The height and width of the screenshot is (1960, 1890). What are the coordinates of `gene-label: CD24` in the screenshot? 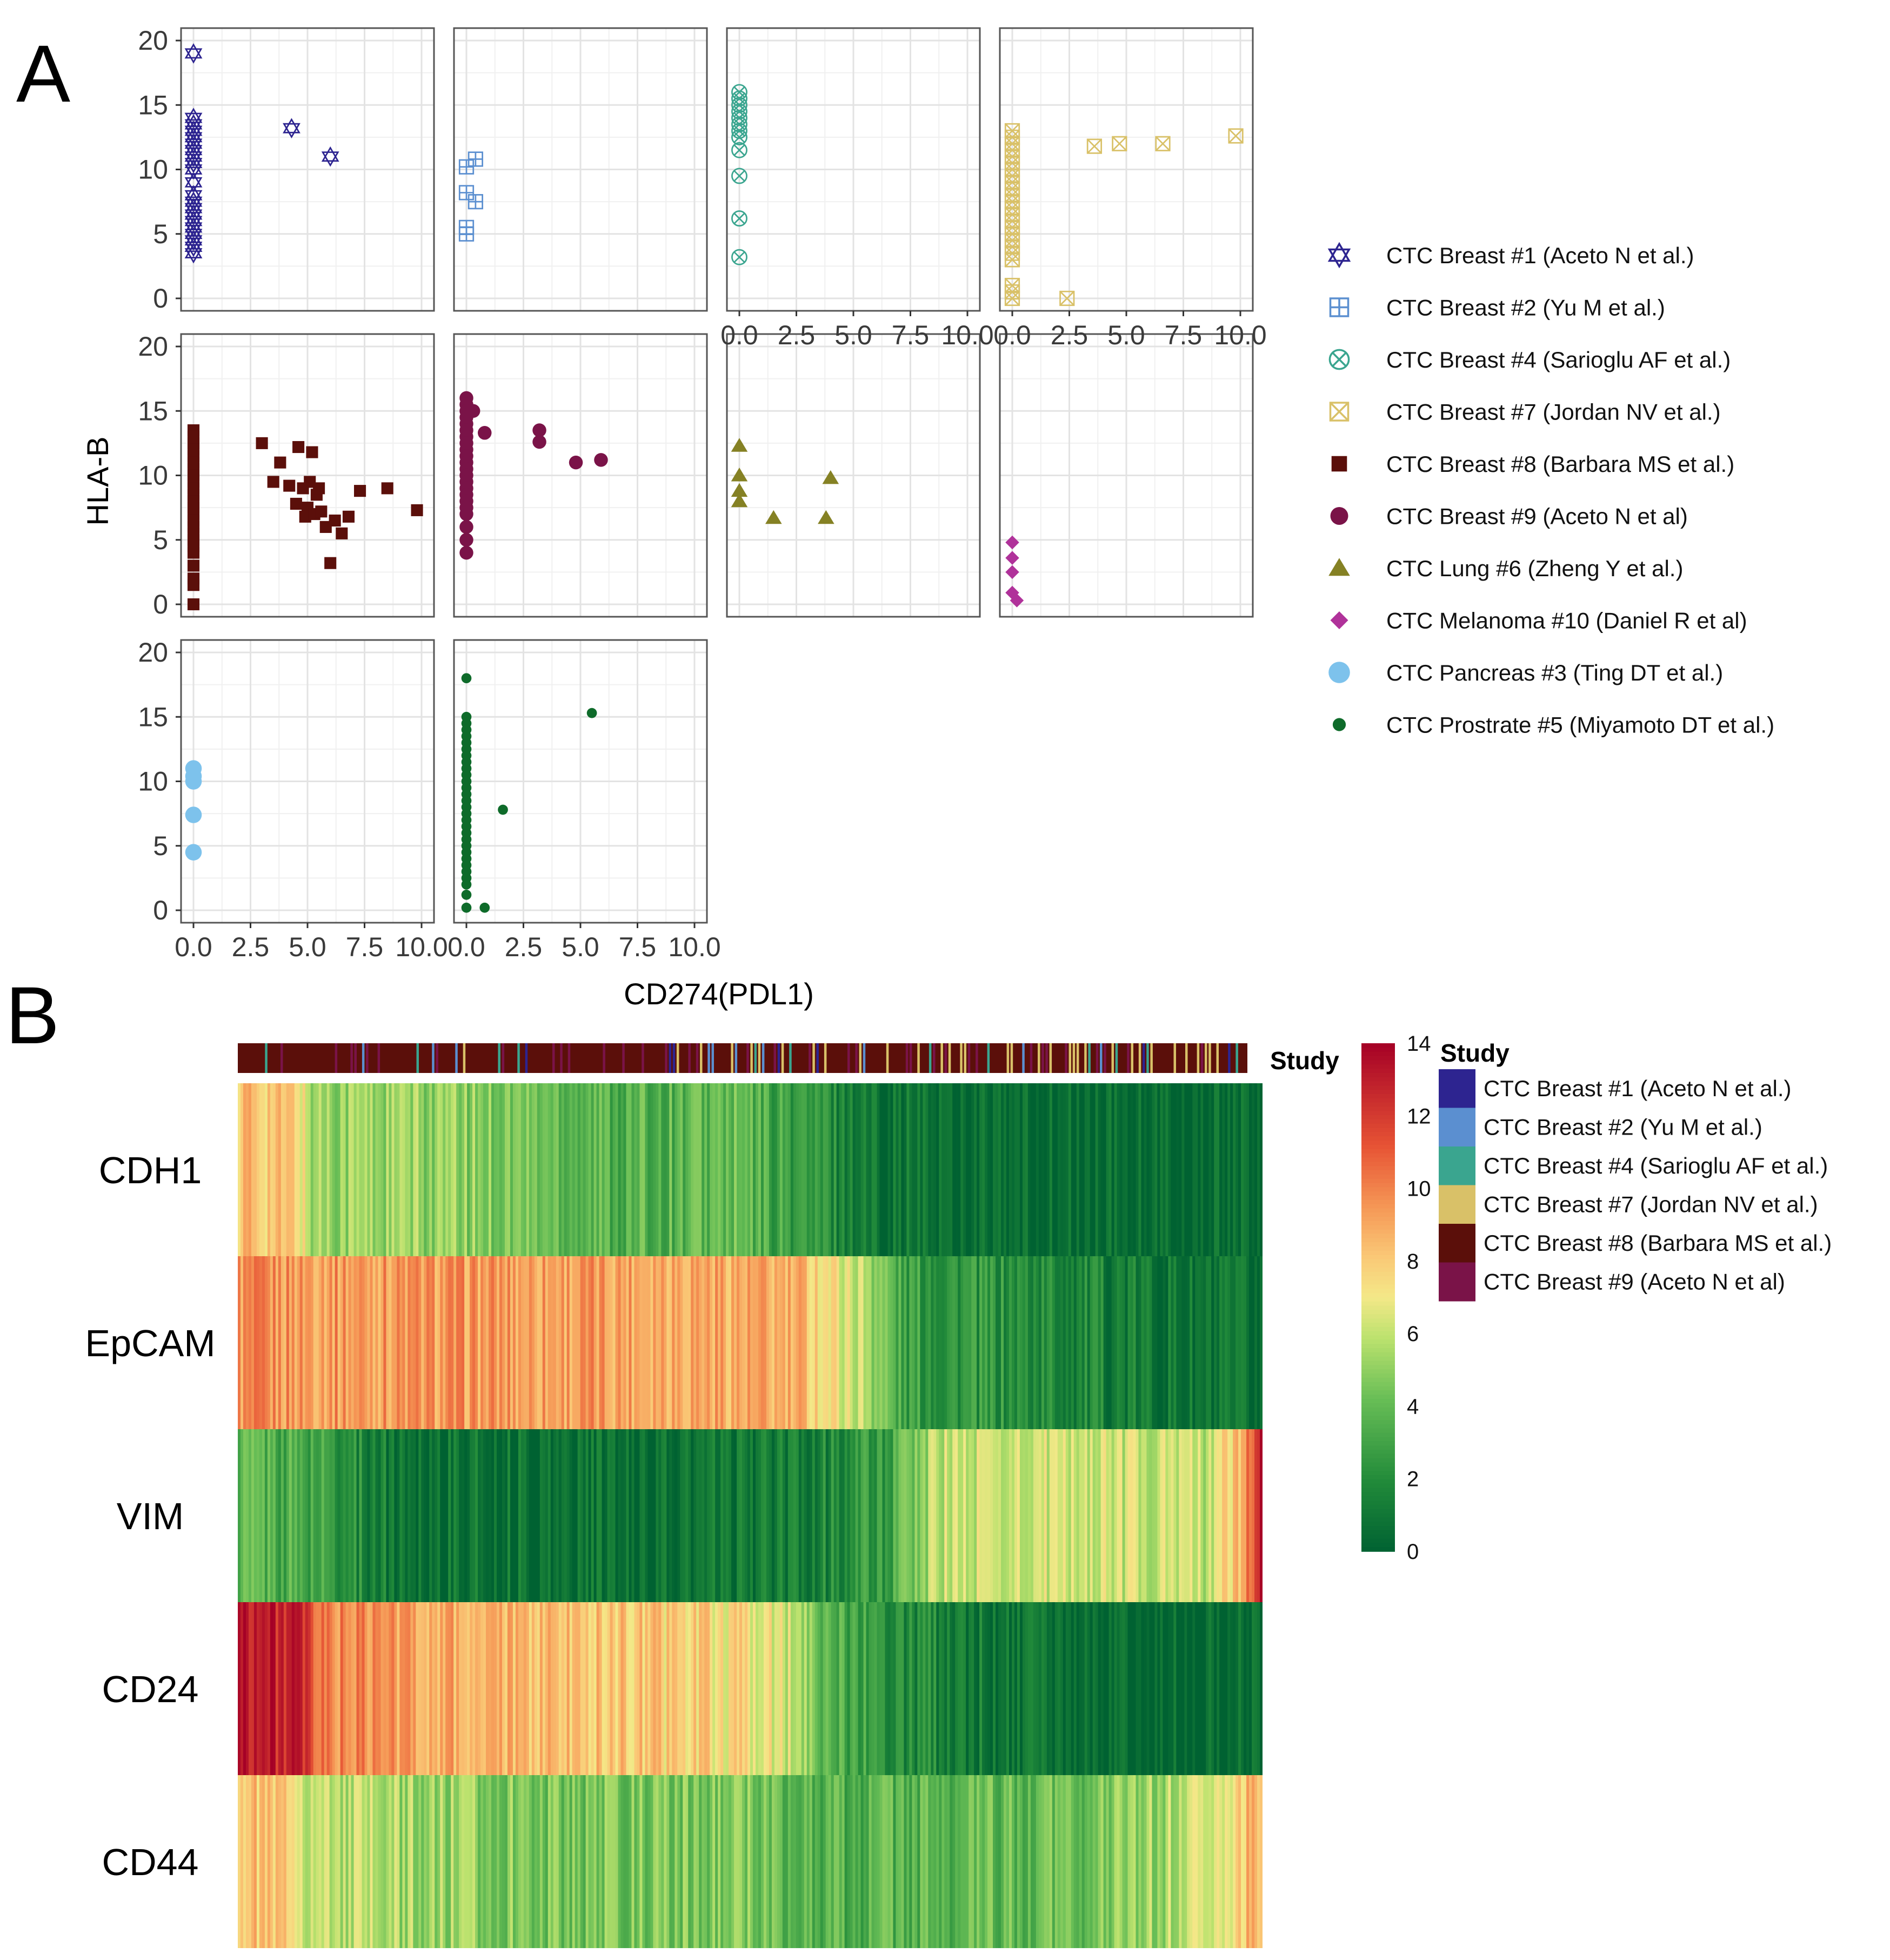 It's located at (150, 1689).